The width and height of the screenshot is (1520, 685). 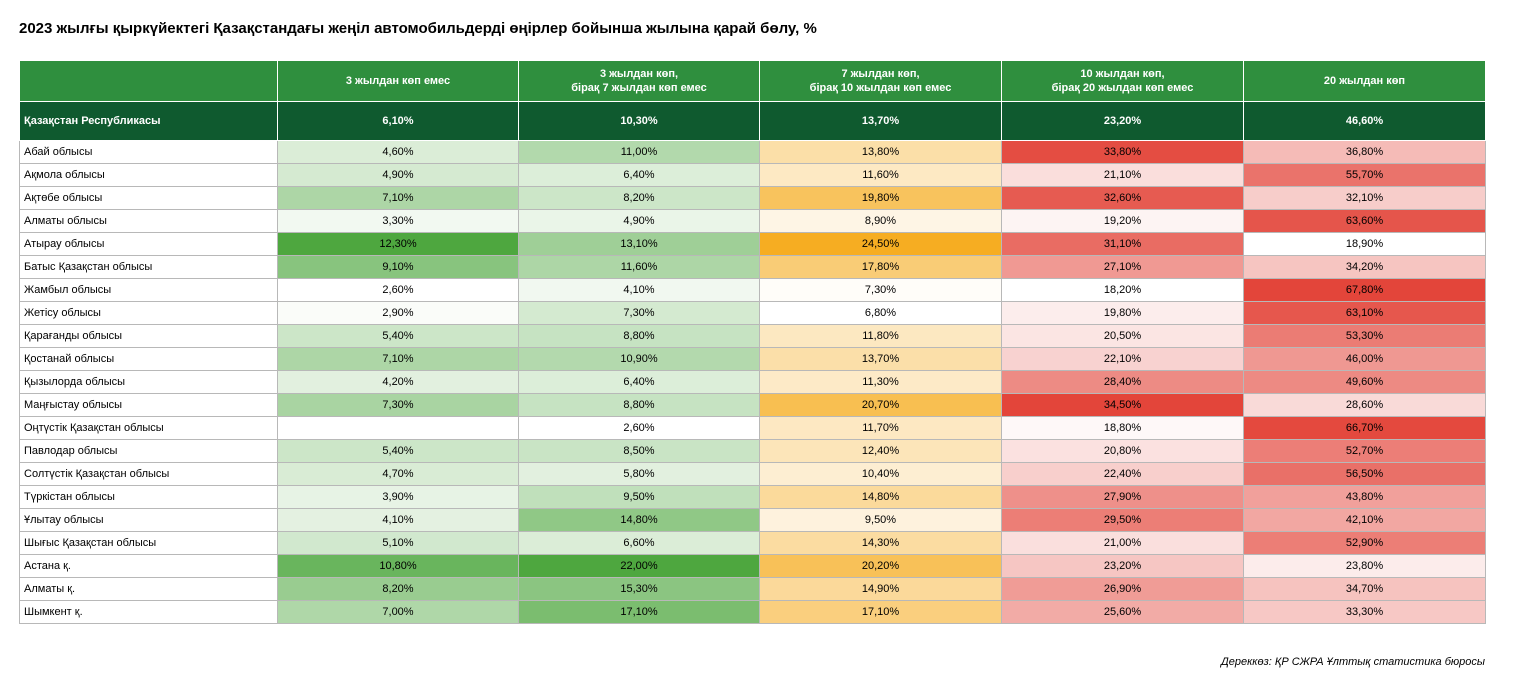 I want to click on value-cell: 19,20%, so click(x=1122, y=221).